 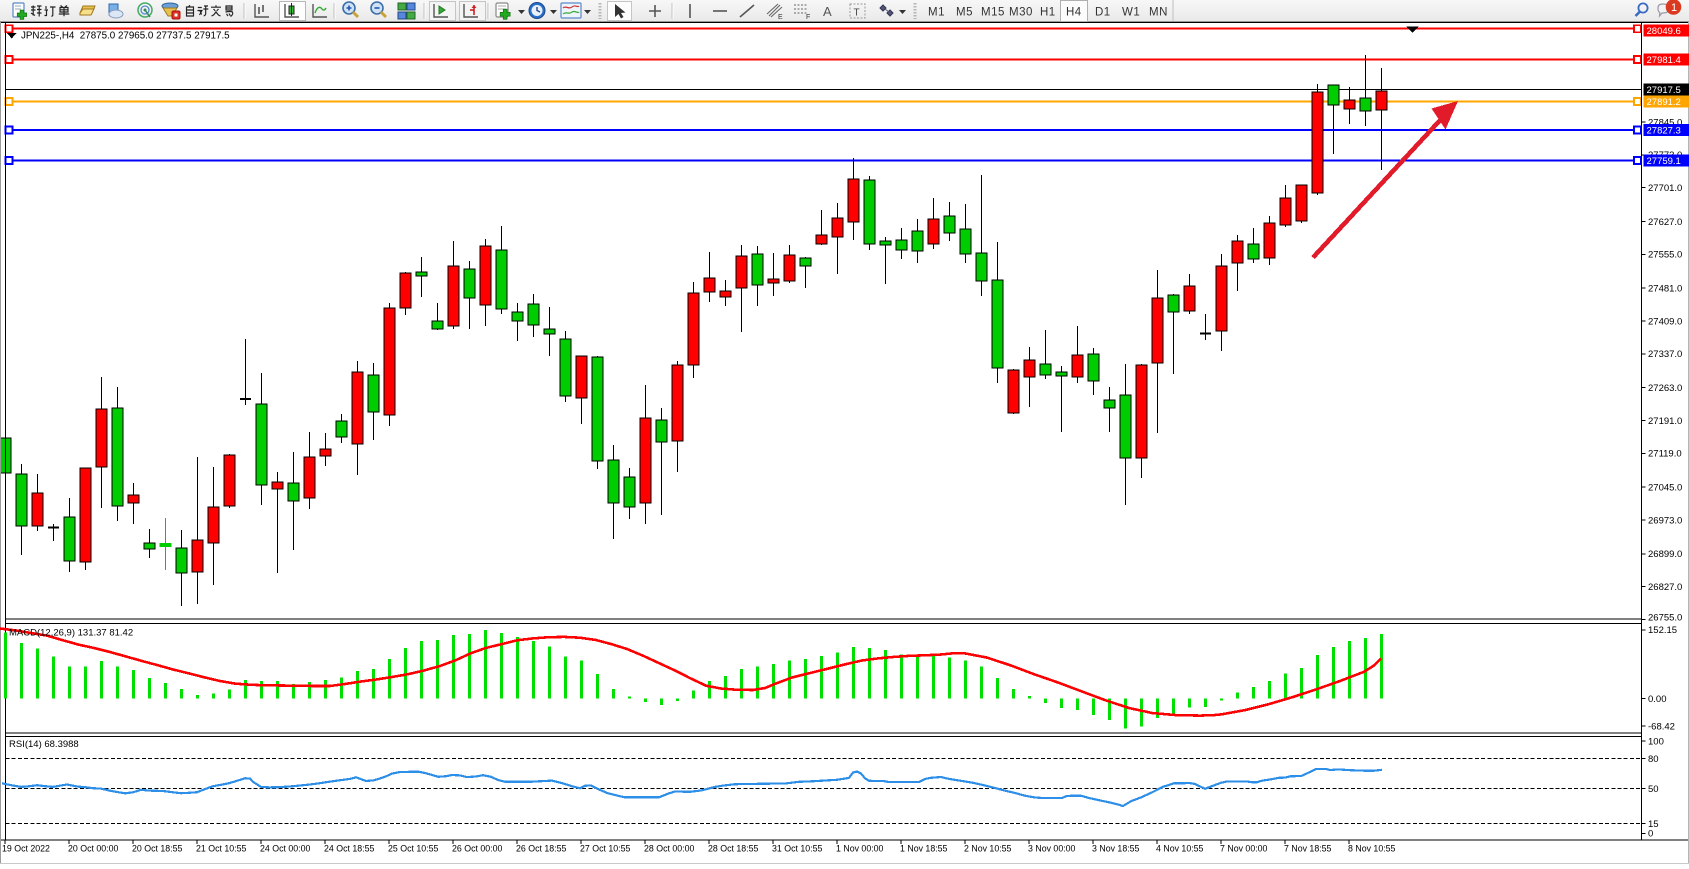 I want to click on svg-text: 27191.0, so click(x=1665, y=421).